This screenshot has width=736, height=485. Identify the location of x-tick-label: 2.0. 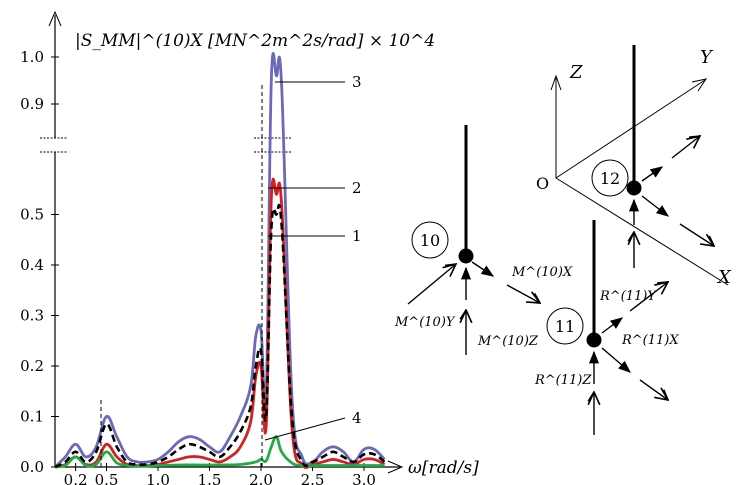
(261, 478).